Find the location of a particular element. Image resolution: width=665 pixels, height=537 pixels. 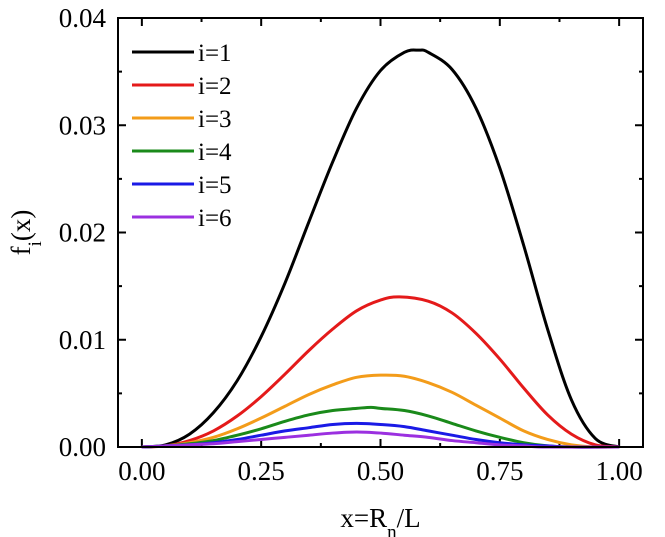

y-tick-label: 0.00 is located at coordinates (82, 447).